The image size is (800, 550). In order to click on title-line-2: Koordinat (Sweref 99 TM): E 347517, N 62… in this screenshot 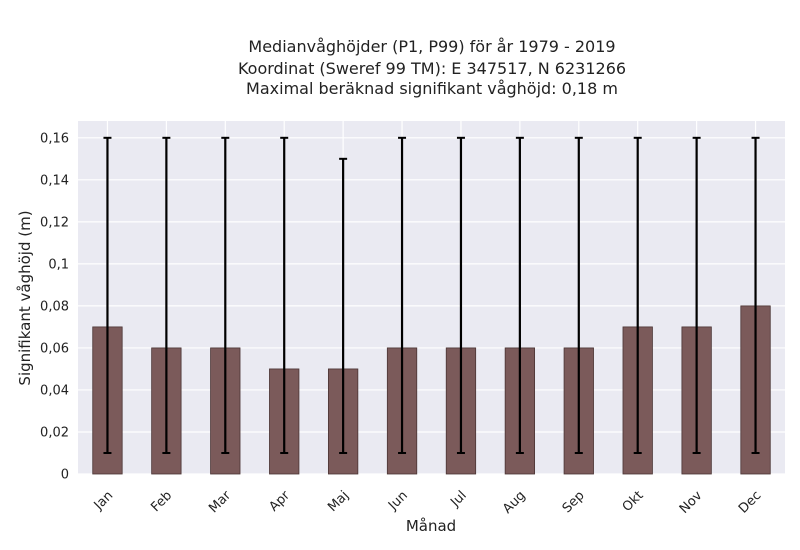, I will do `click(432, 68)`.